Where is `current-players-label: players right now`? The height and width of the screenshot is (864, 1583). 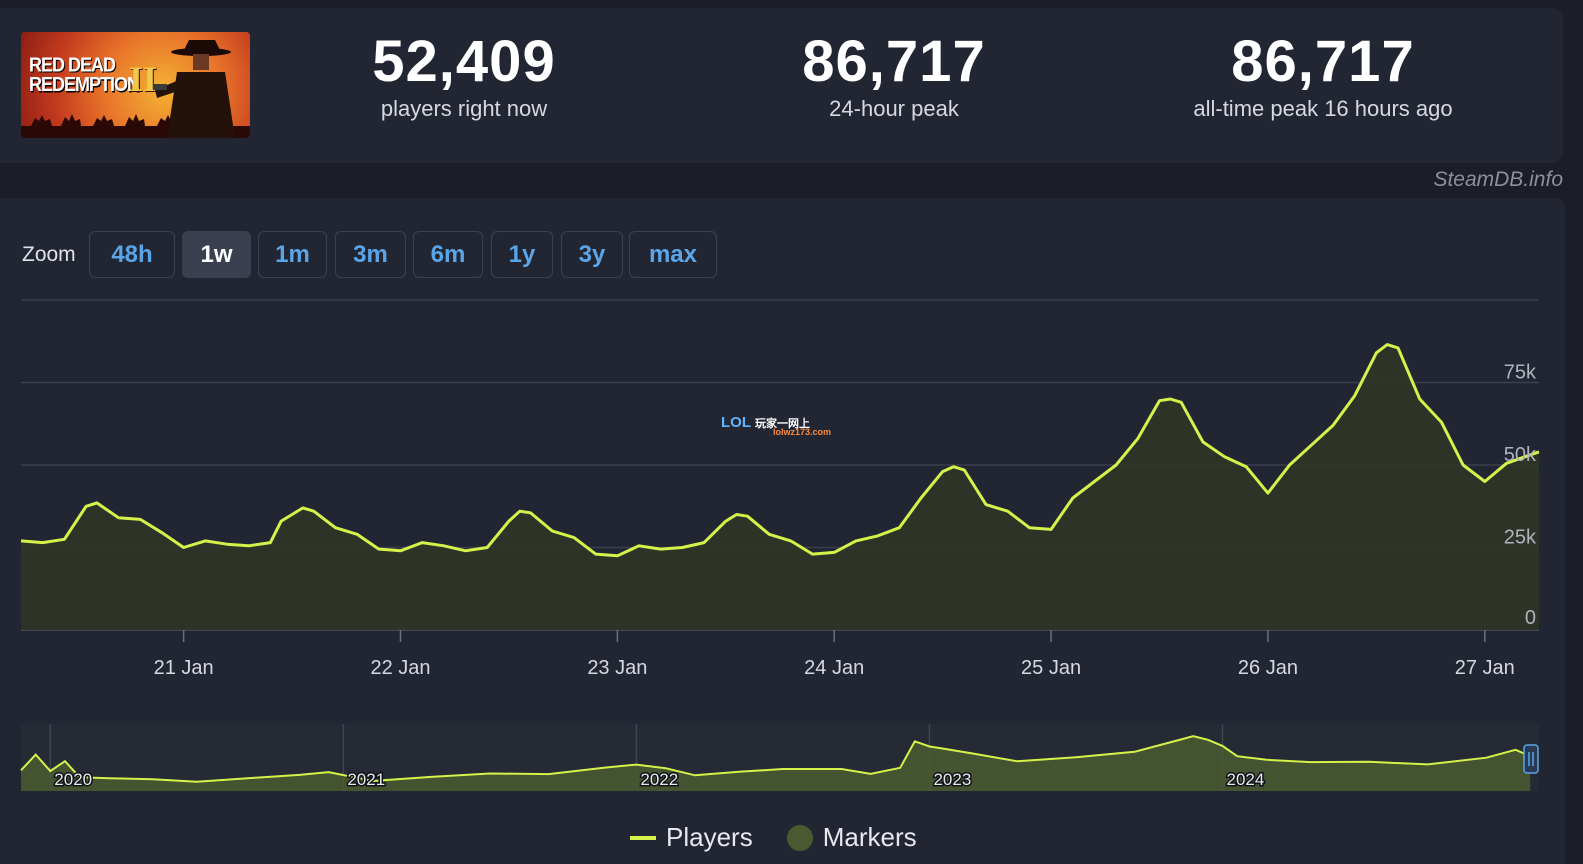 current-players-label: players right now is located at coordinates (464, 108).